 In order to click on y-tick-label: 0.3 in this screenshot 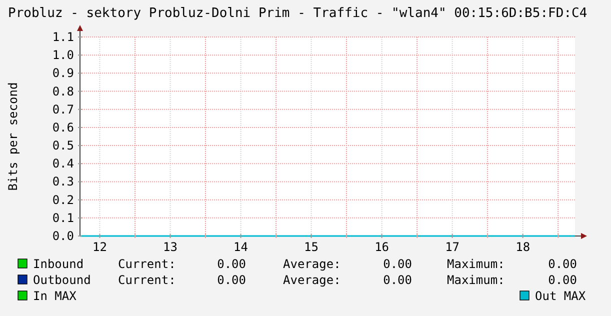, I will do `click(63, 181)`.